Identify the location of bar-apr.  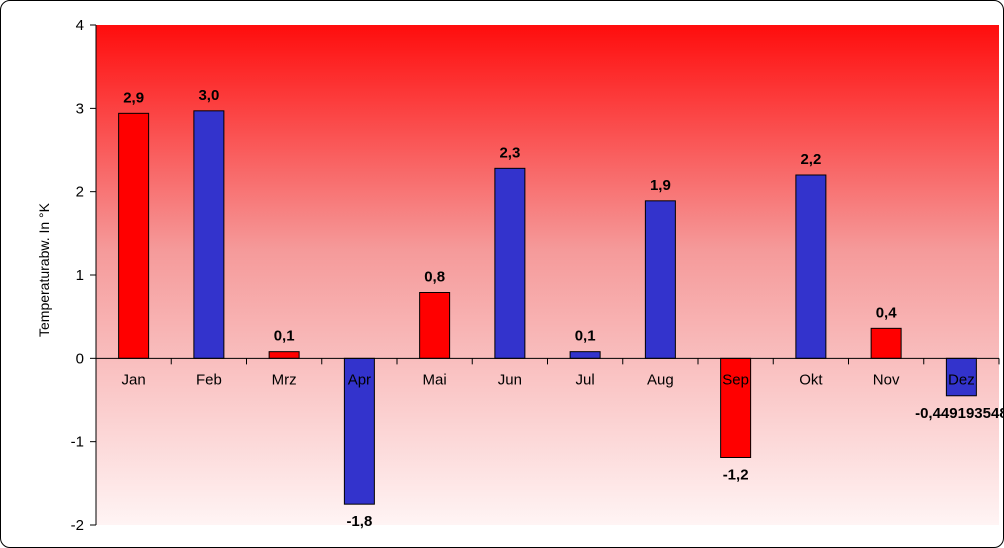
(359, 431).